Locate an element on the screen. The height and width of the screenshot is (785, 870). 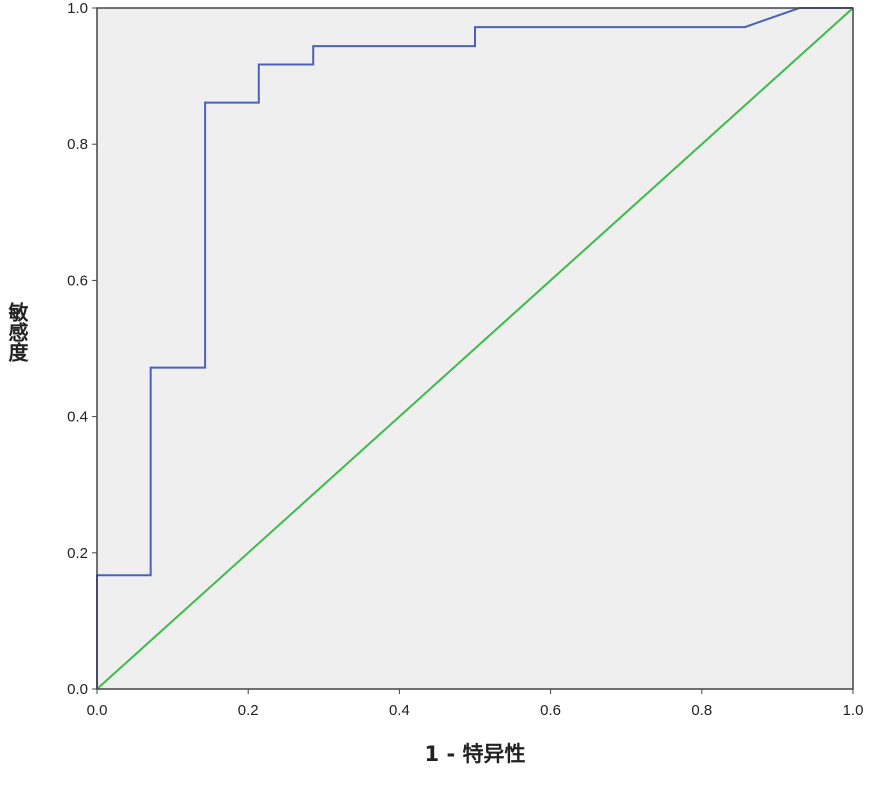
x-tick-label: 0.4 is located at coordinates (399, 710).